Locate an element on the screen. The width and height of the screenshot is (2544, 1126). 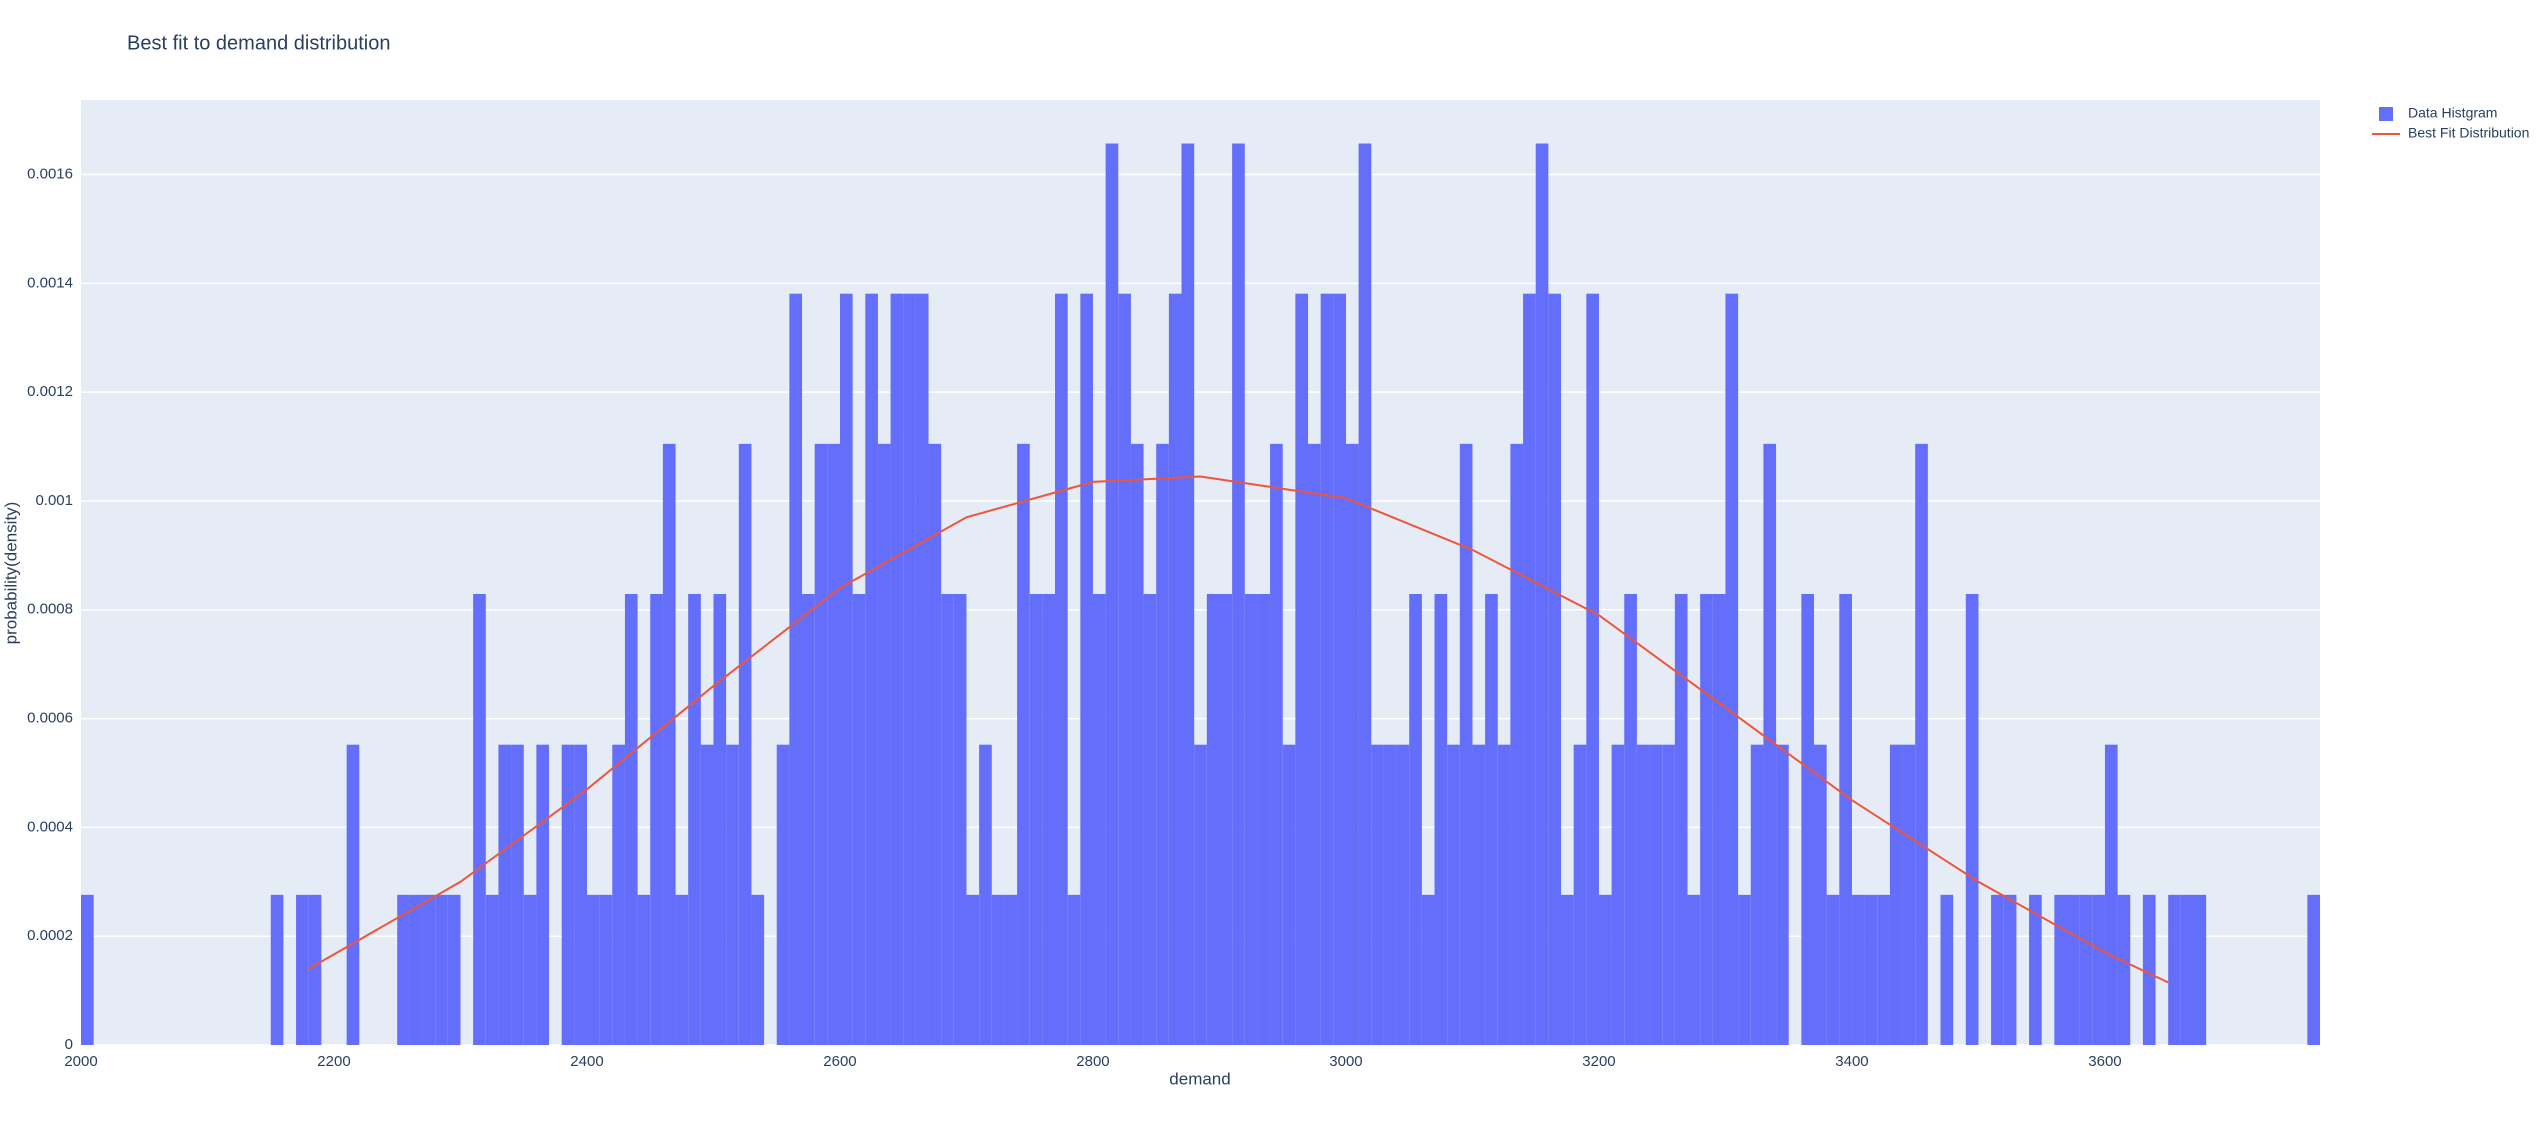
legend-label: Best Fit Distribution is located at coordinates (2468, 133).